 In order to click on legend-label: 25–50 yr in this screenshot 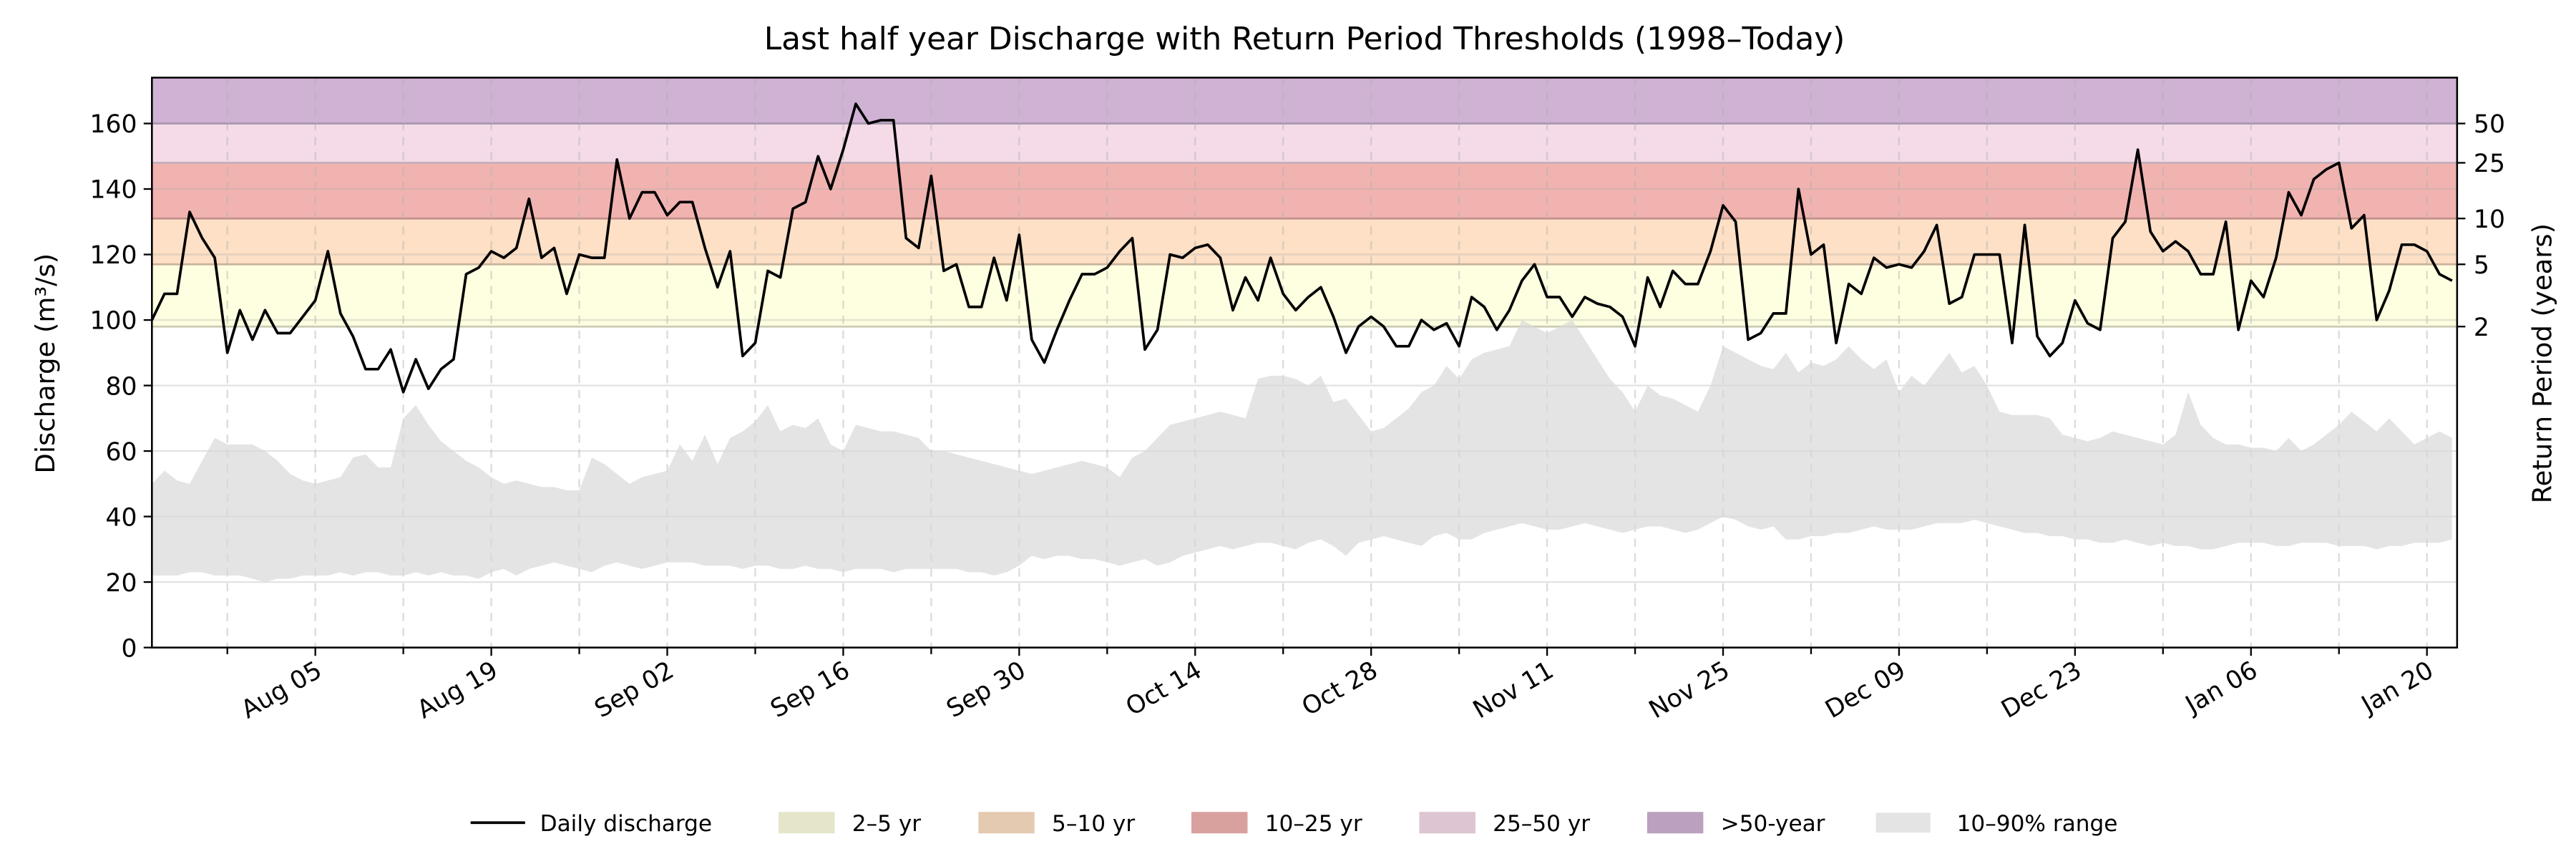, I will do `click(1541, 824)`.